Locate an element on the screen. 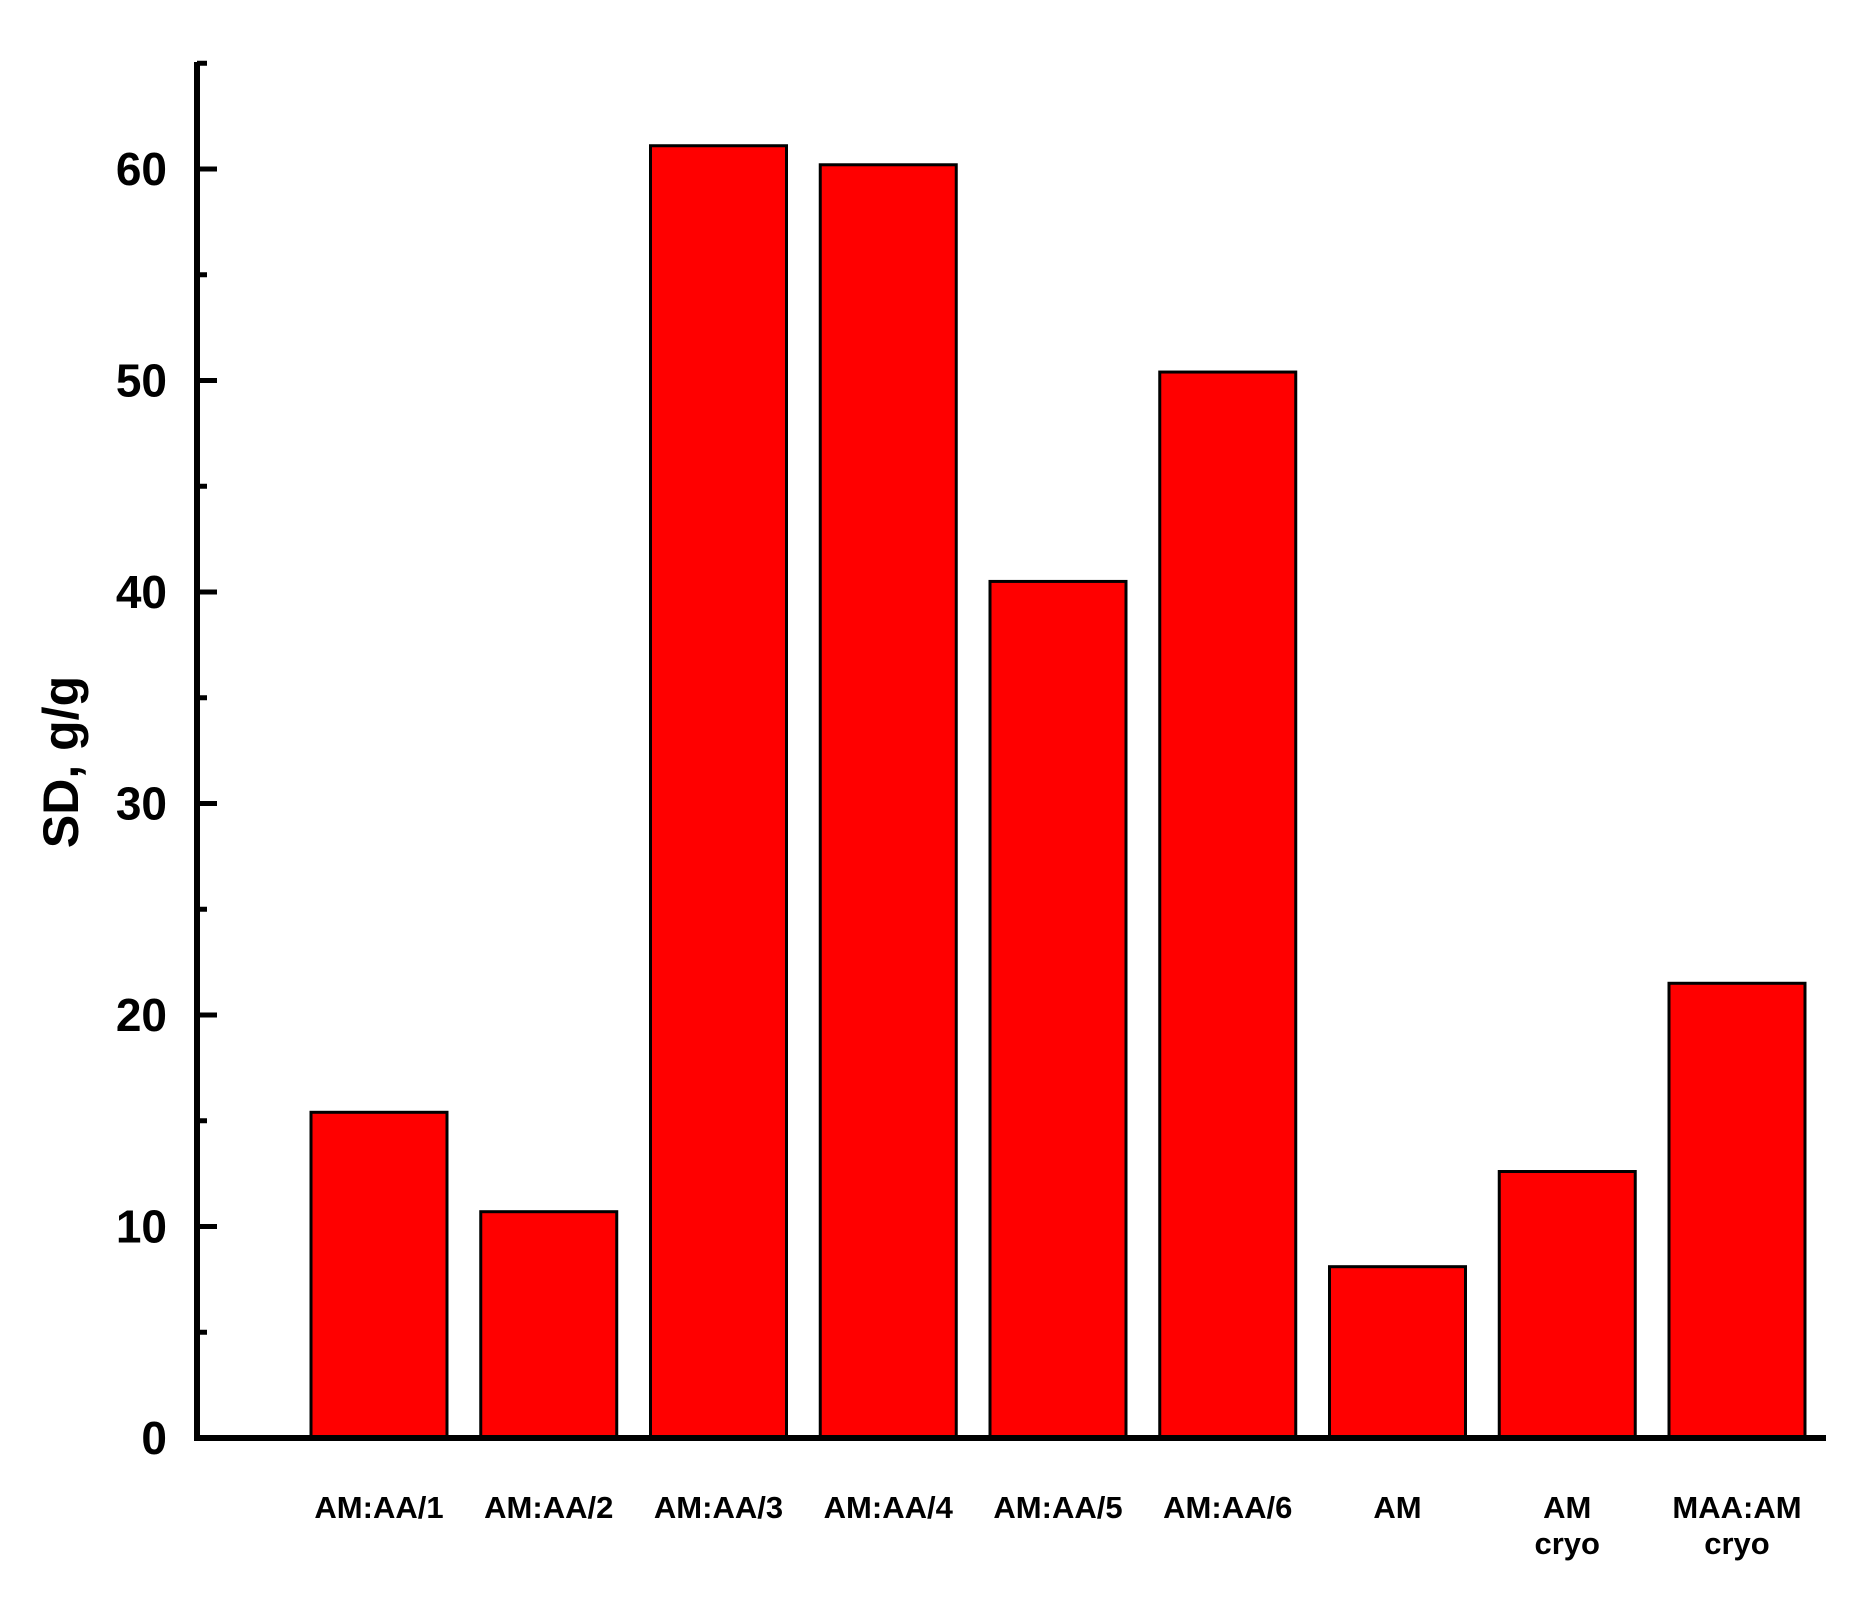 The height and width of the screenshot is (1603, 1866). y-tick-label: 20 is located at coordinates (141, 1015).